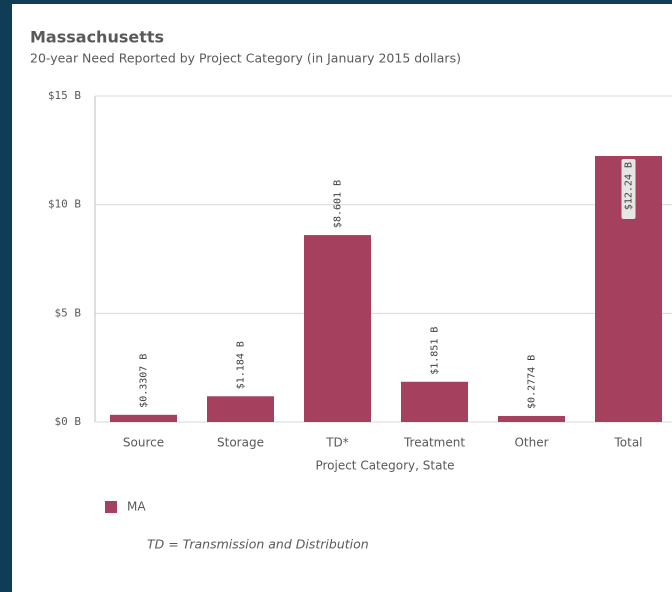 The width and height of the screenshot is (672, 592). Describe the element at coordinates (64, 204) in the screenshot. I see `y-tick-label: $10 B` at that location.